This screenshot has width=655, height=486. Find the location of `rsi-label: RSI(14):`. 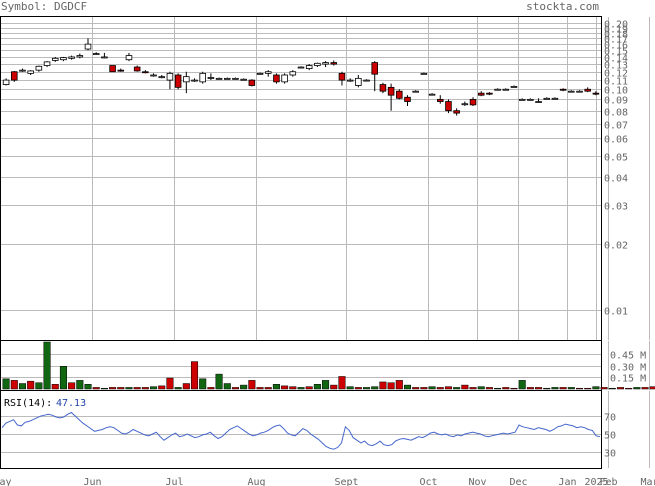

rsi-label: RSI(14): is located at coordinates (28, 403).